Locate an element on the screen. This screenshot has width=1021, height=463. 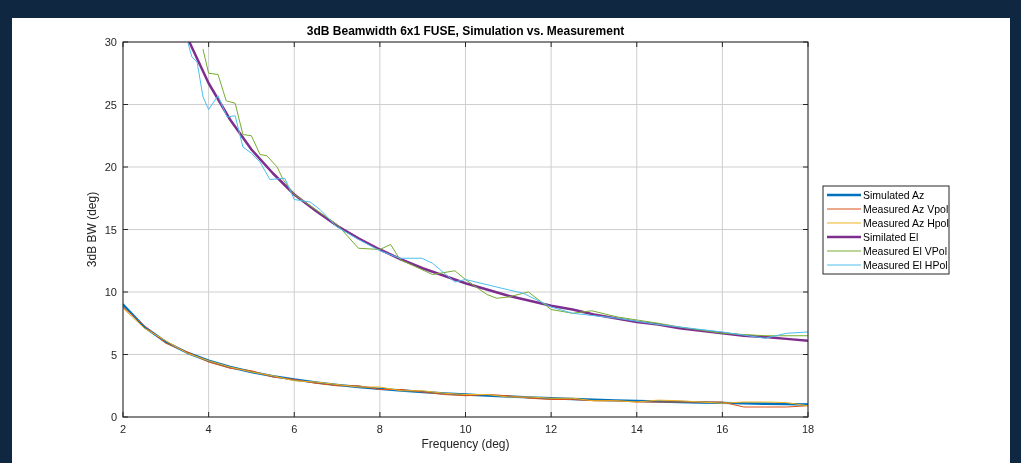
y-tick-label: 25 is located at coordinates (110, 104).